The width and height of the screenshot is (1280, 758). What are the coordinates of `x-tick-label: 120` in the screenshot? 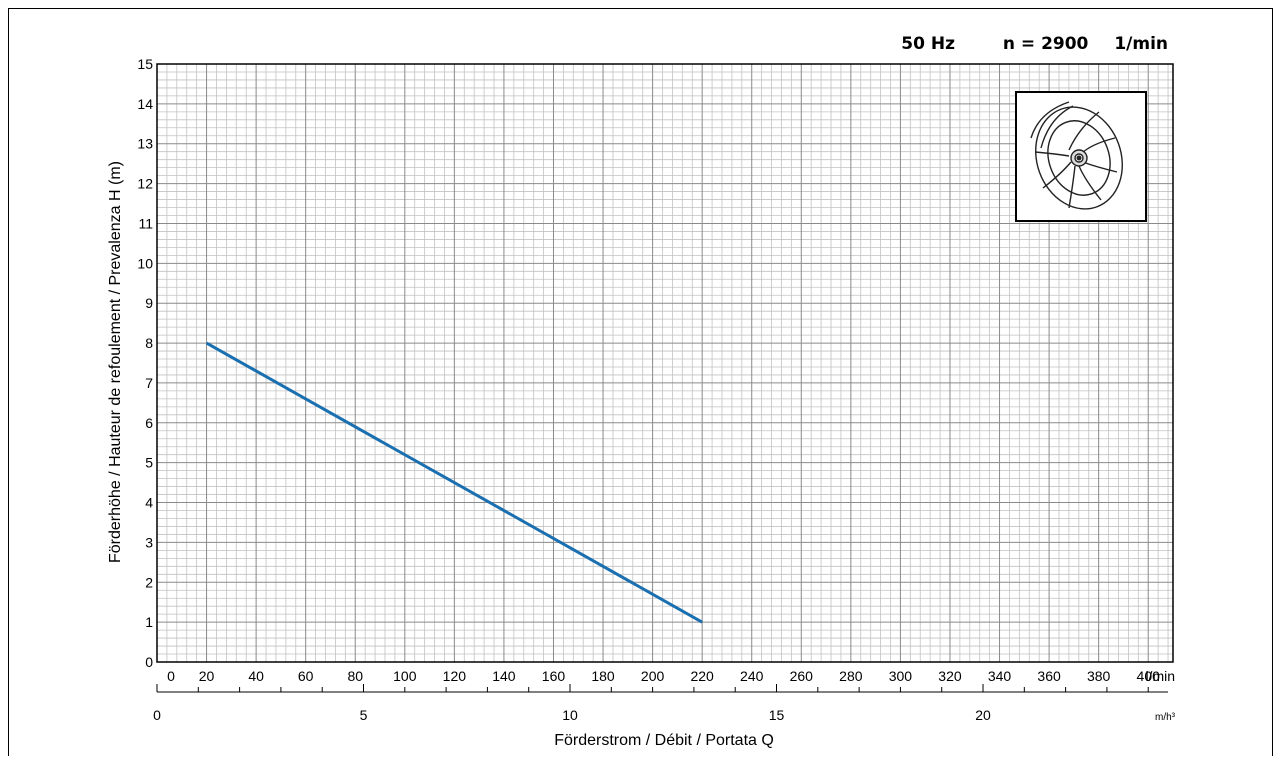 It's located at (455, 676).